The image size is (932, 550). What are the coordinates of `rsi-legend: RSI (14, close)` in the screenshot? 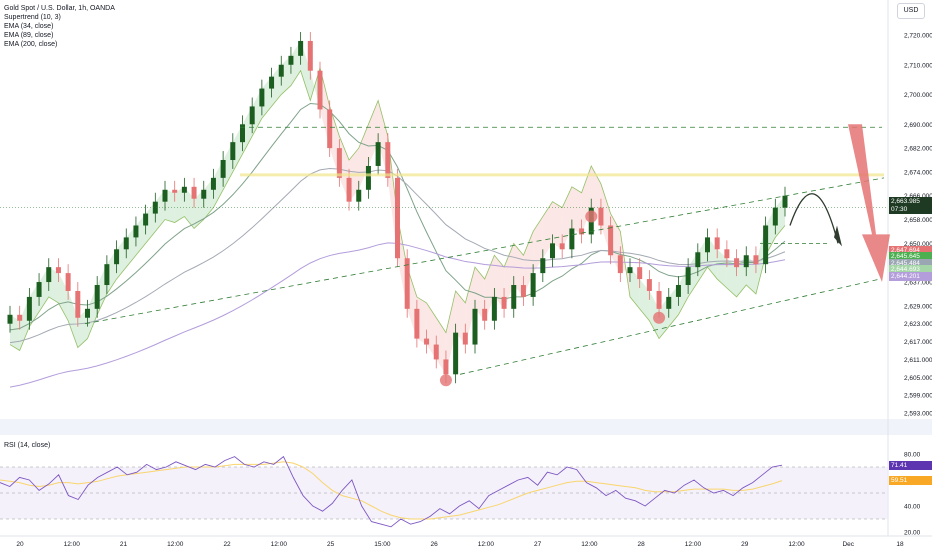 It's located at (27, 445).